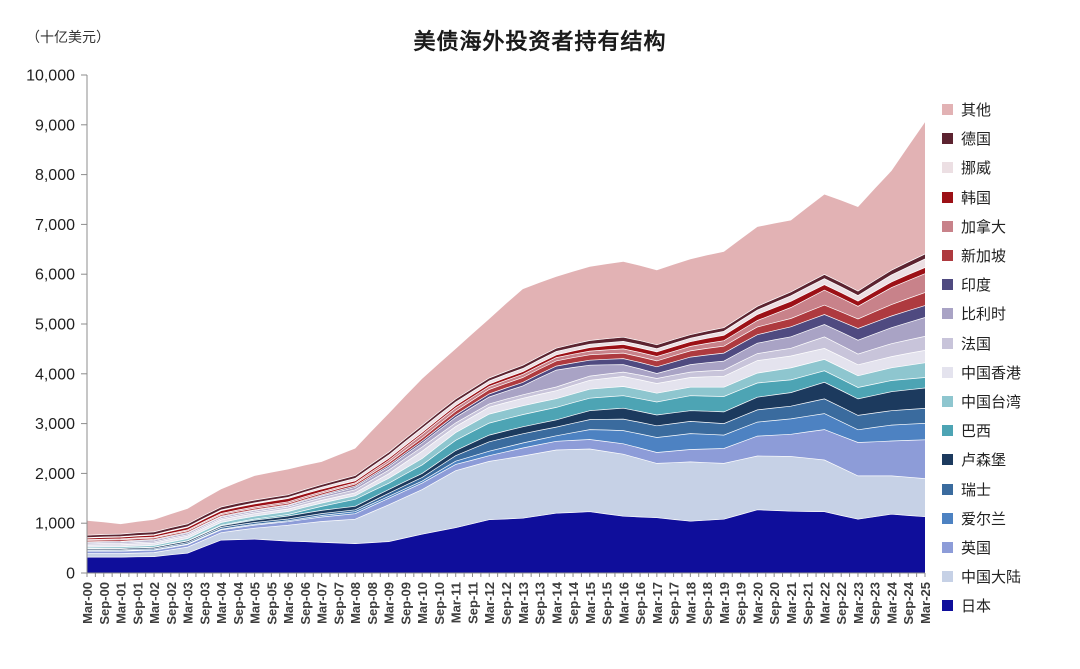 The height and width of the screenshot is (669, 1080). I want to click on x-tick-label: Mar-06, so click(288, 603).